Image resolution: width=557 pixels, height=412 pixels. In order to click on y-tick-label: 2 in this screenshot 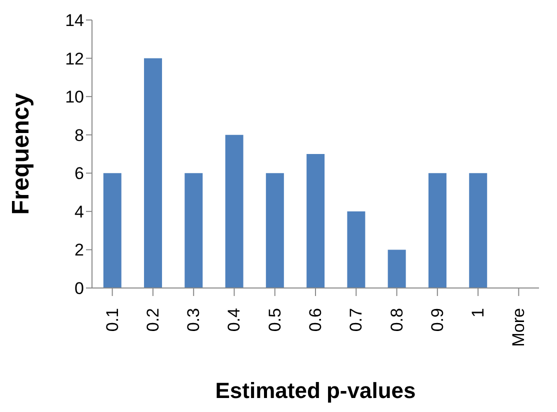, I will do `click(79, 250)`.